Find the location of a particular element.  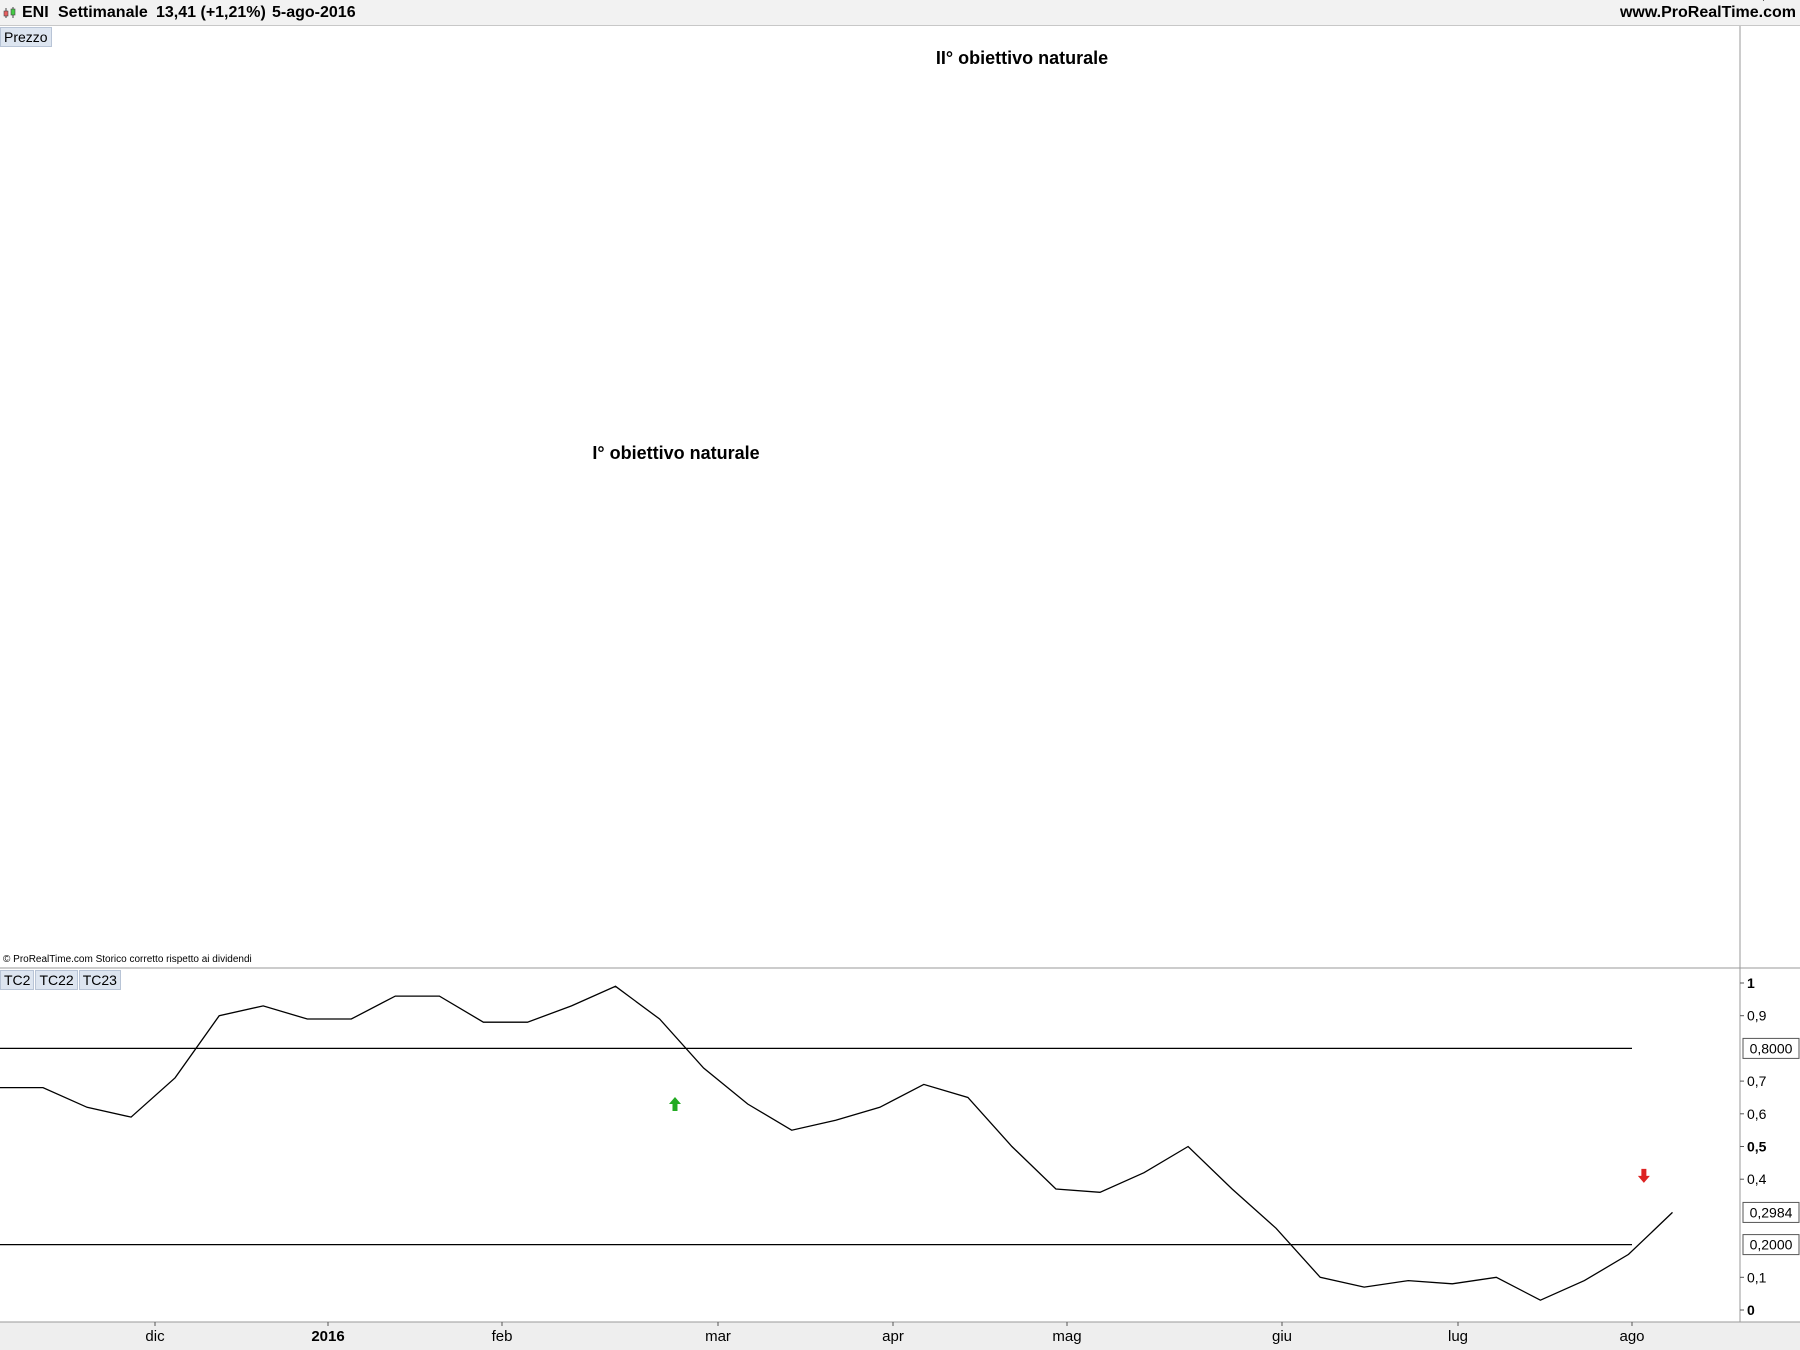

price-panel-tab: Prezzo is located at coordinates (26, 37).